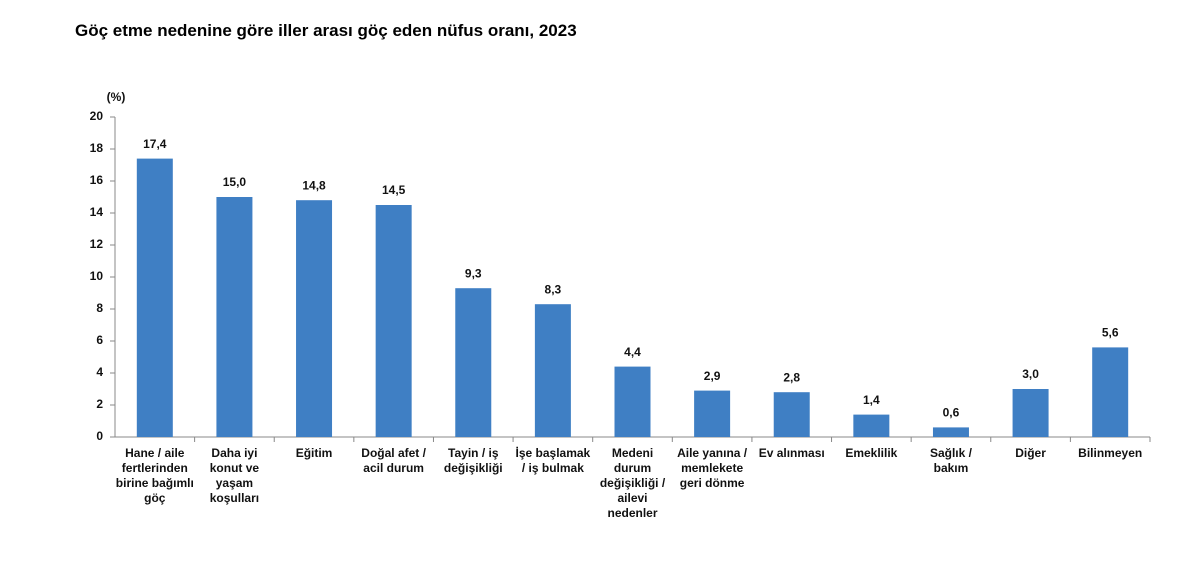  What do you see at coordinates (99, 436) in the screenshot?
I see `y-tick-label: 0` at bounding box center [99, 436].